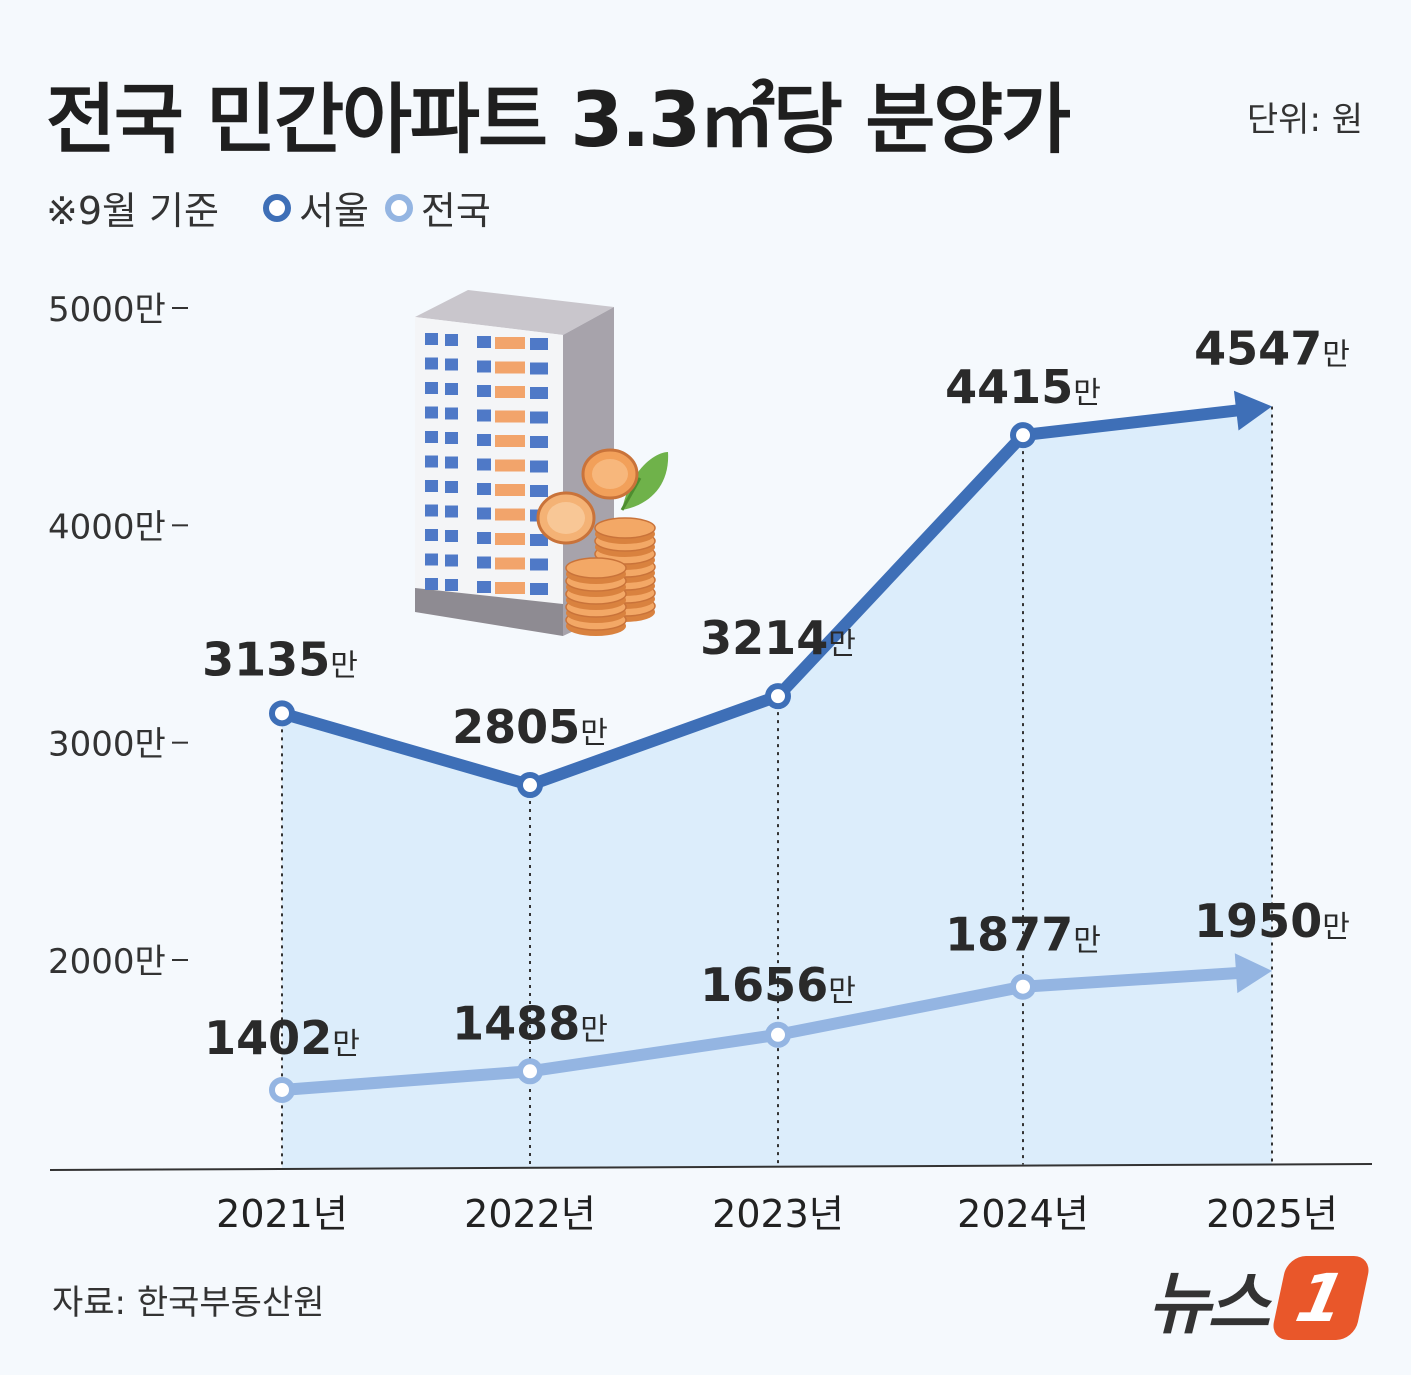  What do you see at coordinates (107, 962) in the screenshot?
I see `y-tick-label: 2000만` at bounding box center [107, 962].